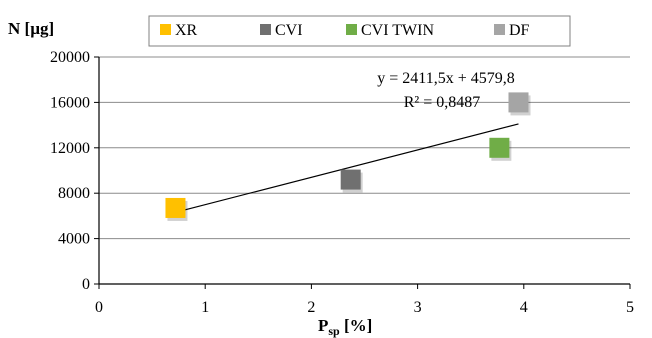  What do you see at coordinates (442, 102) in the screenshot?
I see `trendline-r-squared: R² = 0,8487` at bounding box center [442, 102].